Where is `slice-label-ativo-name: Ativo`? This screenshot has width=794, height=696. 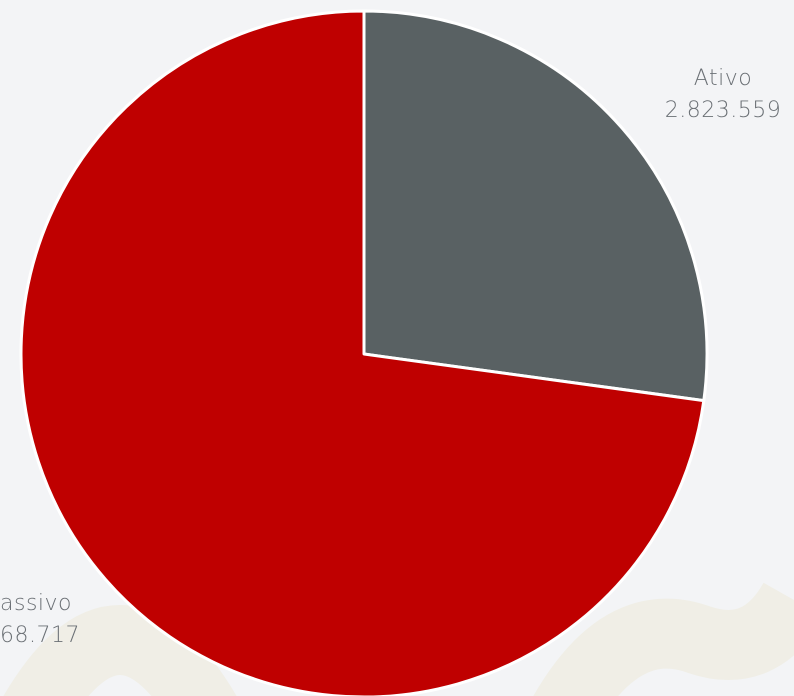 slice-label-ativo-name: Ativo is located at coordinates (723, 78).